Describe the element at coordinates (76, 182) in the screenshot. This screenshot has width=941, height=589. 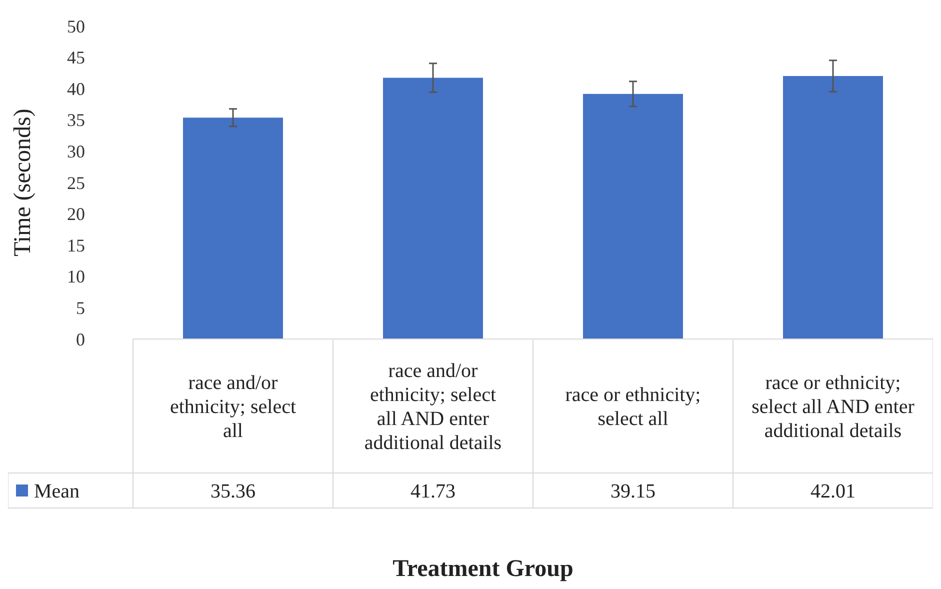
I see `y-tick-label: 25` at that location.